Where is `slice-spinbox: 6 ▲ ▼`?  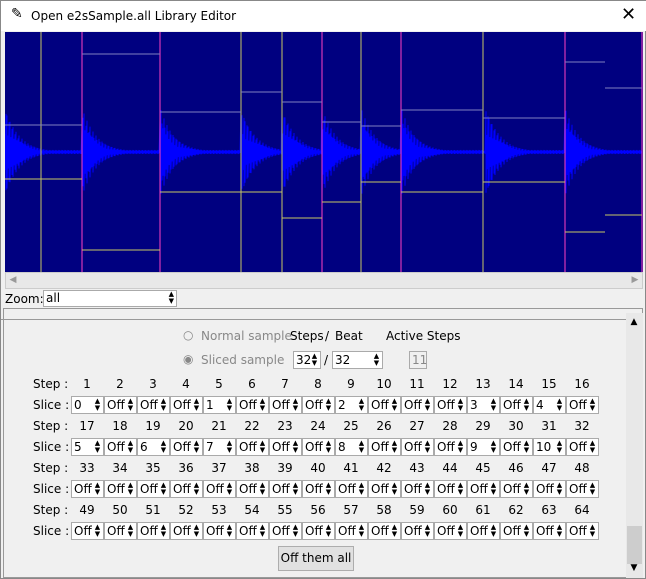 slice-spinbox: 6 ▲ ▼ is located at coordinates (153, 447).